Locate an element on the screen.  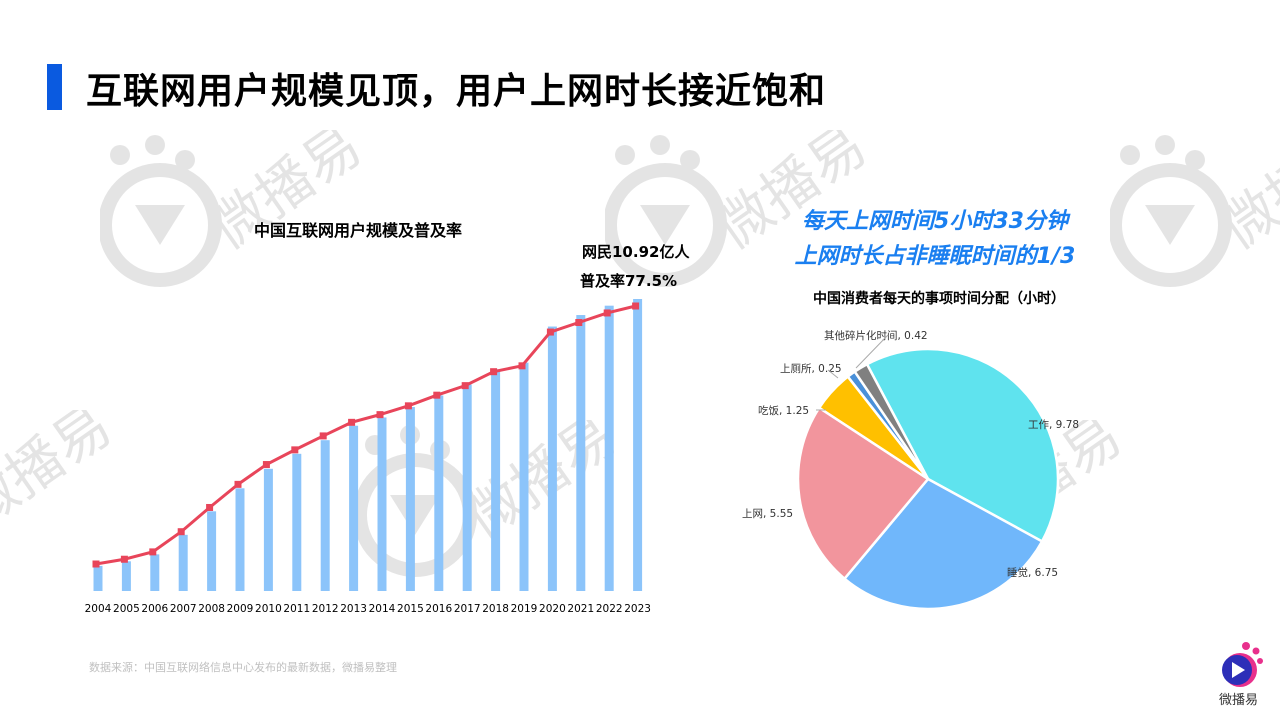
pie-data-label: 上网, 5.55 is located at coordinates (767, 514).